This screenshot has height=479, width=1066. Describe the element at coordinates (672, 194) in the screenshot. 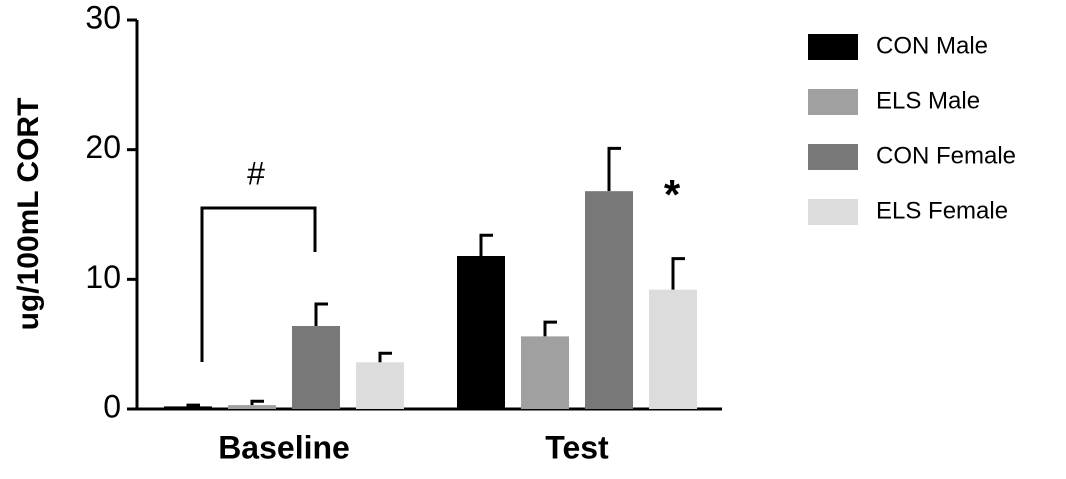

I see `annotation: *` at that location.